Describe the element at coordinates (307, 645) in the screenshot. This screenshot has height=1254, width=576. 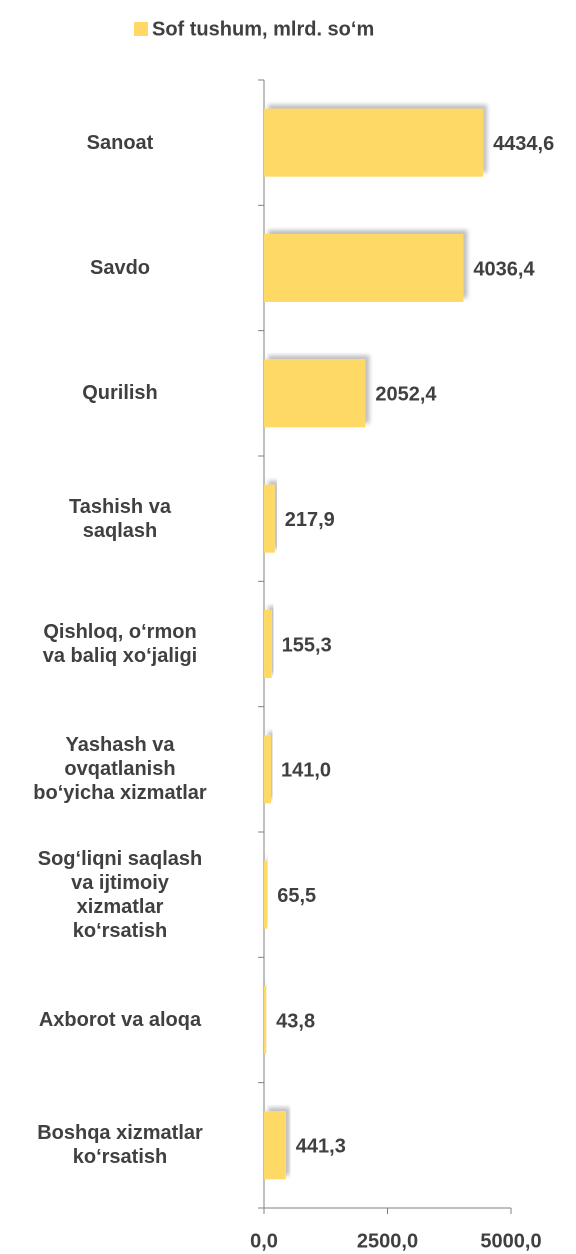
I see `value-label: 155,3` at that location.